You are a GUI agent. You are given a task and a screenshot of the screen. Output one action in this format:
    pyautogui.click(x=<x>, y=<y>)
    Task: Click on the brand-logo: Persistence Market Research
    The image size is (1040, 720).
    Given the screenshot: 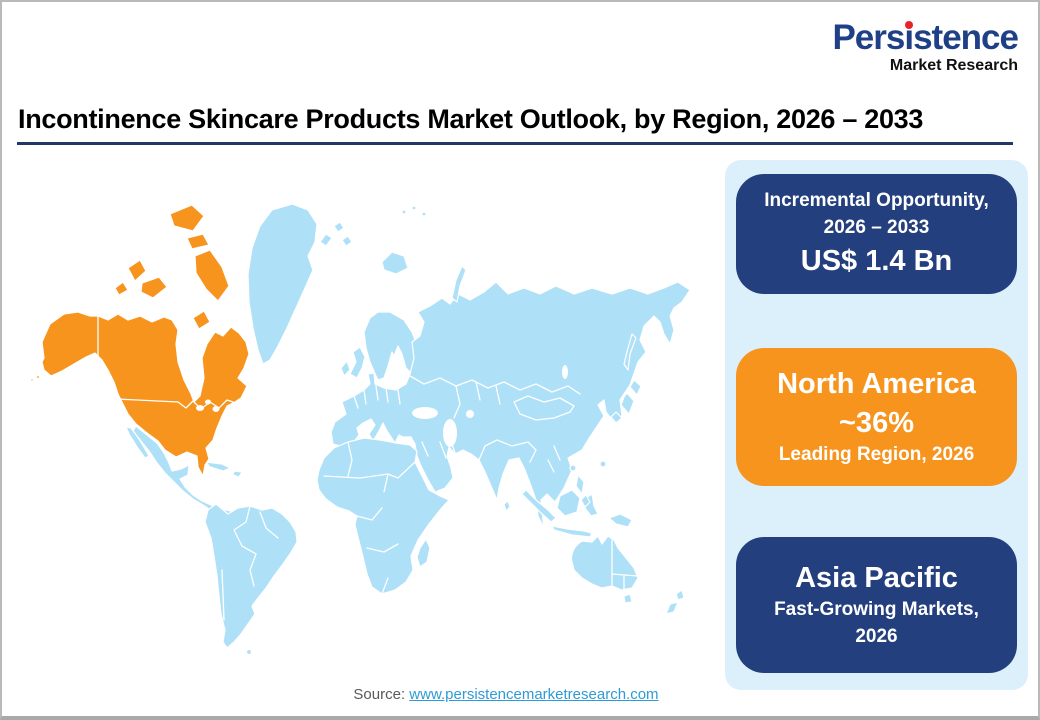 What is the action you would take?
    pyautogui.click(x=925, y=46)
    